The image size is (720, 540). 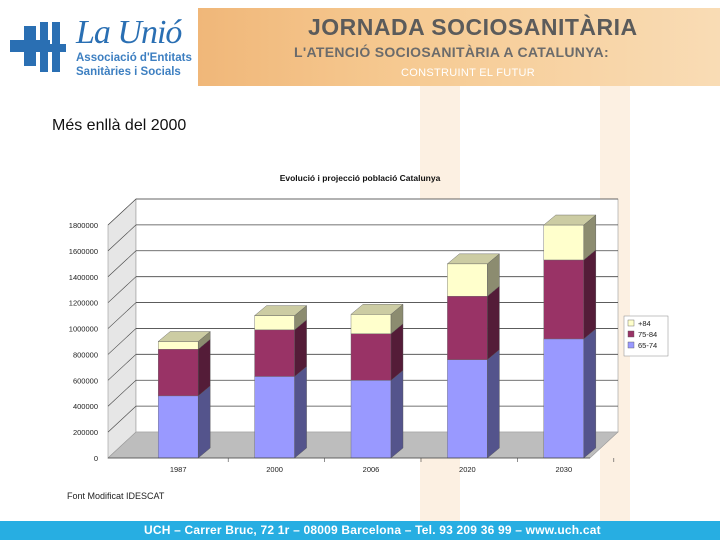 I want to click on bar-2020-+84, so click(x=467, y=280).